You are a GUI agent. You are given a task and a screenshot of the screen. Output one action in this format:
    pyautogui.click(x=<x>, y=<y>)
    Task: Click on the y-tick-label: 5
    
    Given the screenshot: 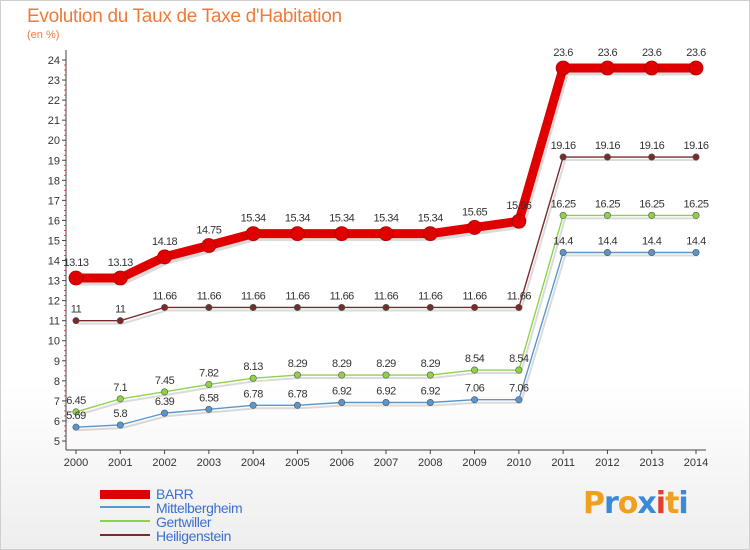 What is the action you would take?
    pyautogui.click(x=57, y=442)
    